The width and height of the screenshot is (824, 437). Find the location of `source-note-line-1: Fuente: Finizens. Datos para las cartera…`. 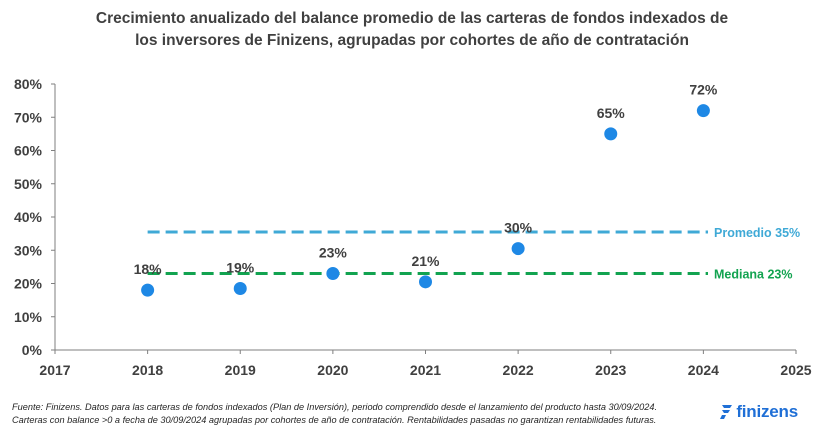

source-note-line-1: Fuente: Finizens. Datos para las cartera… is located at coordinates (335, 407).